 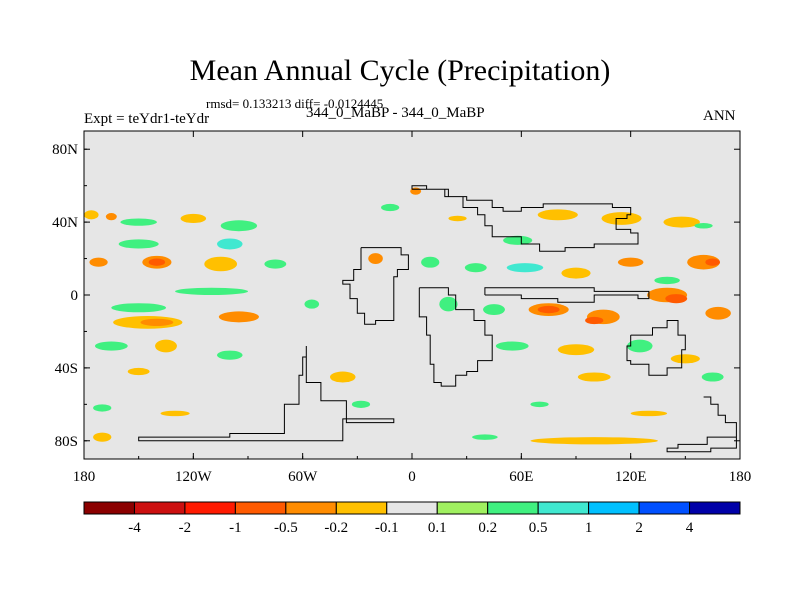 What do you see at coordinates (690, 528) in the screenshot?
I see `colorbar-label: 4` at bounding box center [690, 528].